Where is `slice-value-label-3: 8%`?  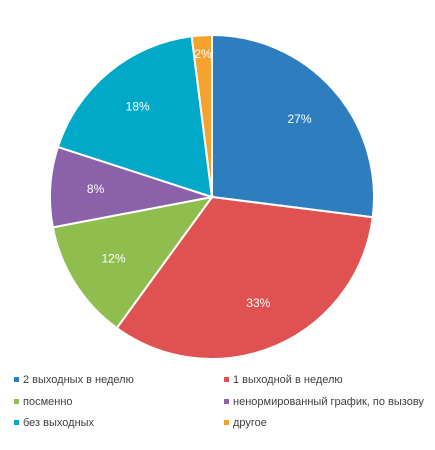 slice-value-label-3: 8% is located at coordinates (96, 189).